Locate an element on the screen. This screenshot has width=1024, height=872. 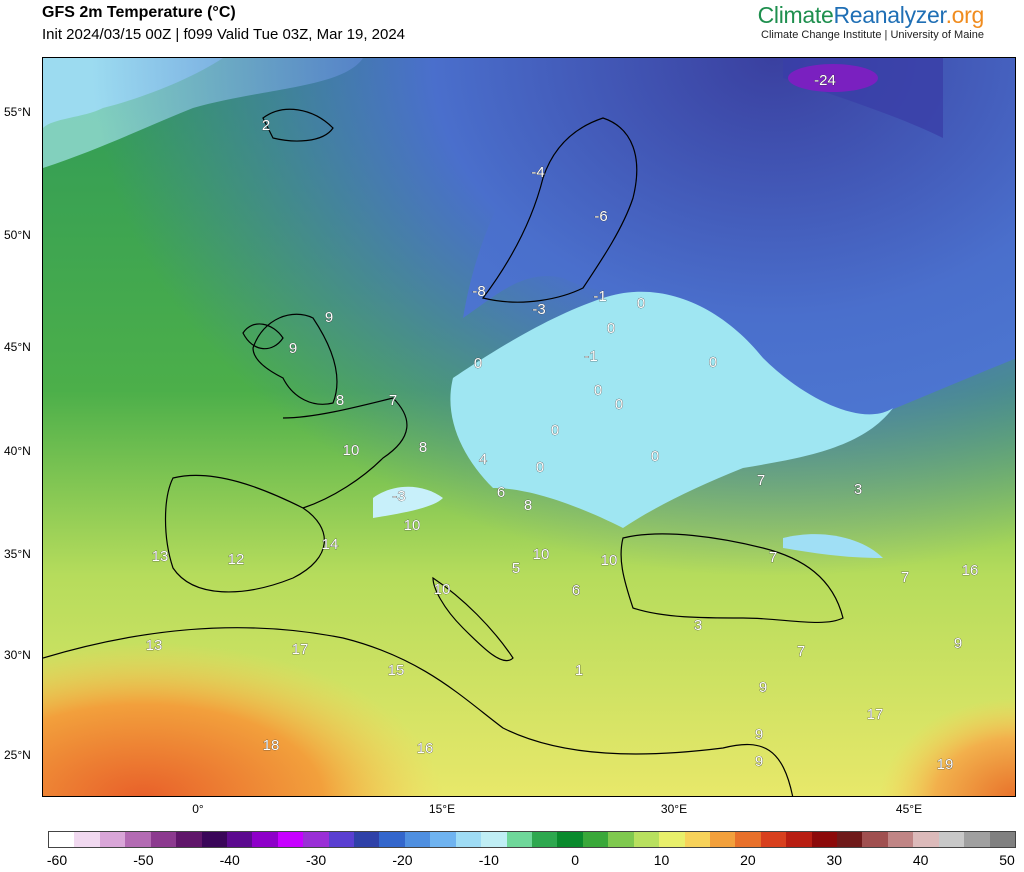
brand-reanalyzer: Reanalyzer is located at coordinates (889, 15).